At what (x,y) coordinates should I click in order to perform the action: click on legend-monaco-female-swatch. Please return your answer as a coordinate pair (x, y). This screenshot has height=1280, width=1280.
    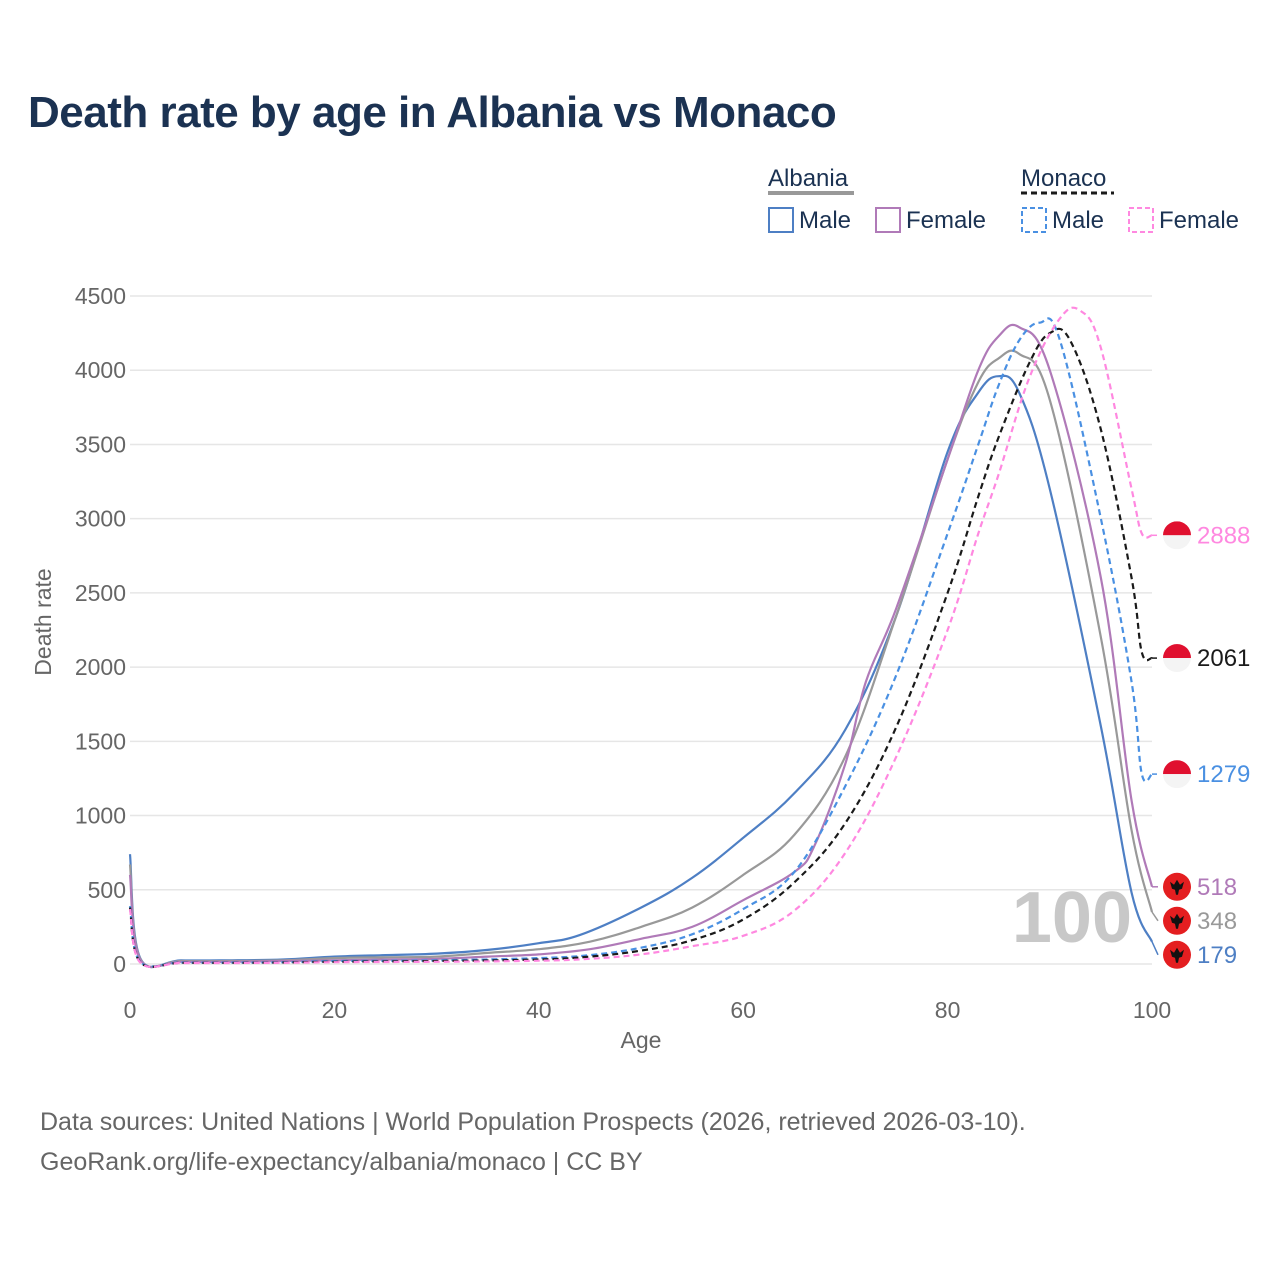
    Looking at the image, I should click on (1141, 220).